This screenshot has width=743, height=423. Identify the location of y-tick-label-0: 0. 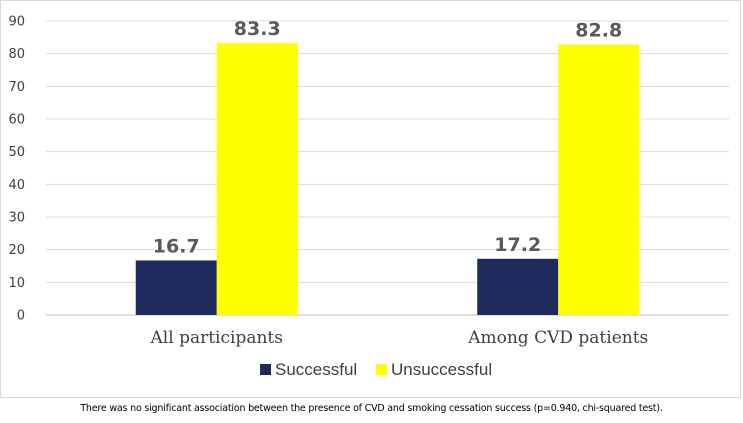
(21, 316).